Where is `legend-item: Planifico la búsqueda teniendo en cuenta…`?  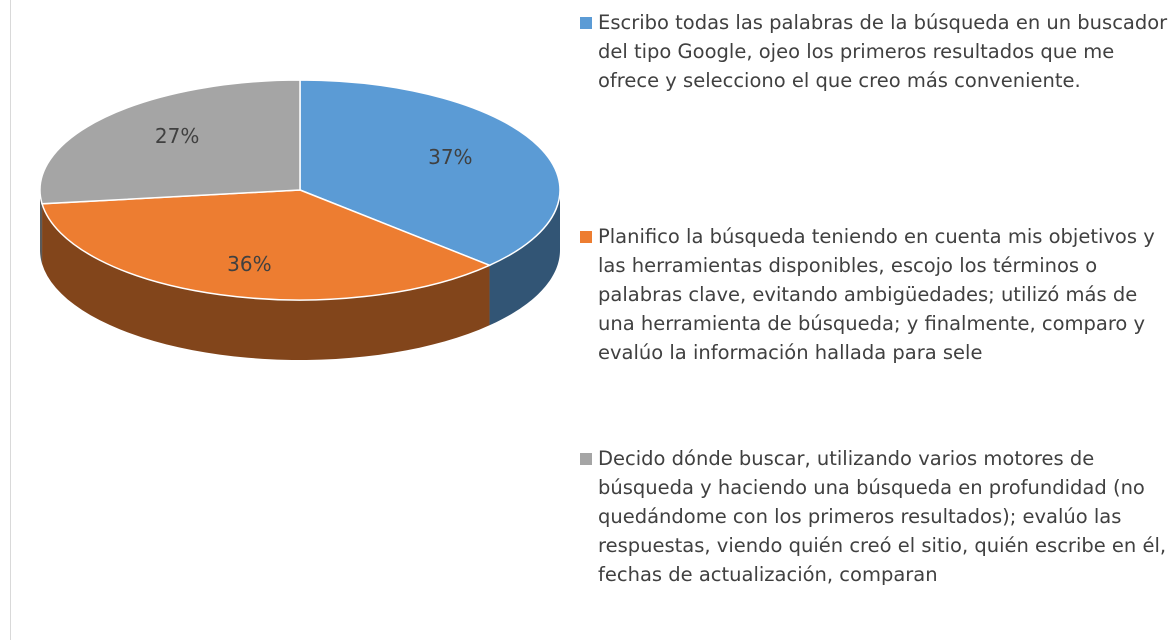
legend-item: Planifico la búsqueda teniendo en cuenta… is located at coordinates (877, 294).